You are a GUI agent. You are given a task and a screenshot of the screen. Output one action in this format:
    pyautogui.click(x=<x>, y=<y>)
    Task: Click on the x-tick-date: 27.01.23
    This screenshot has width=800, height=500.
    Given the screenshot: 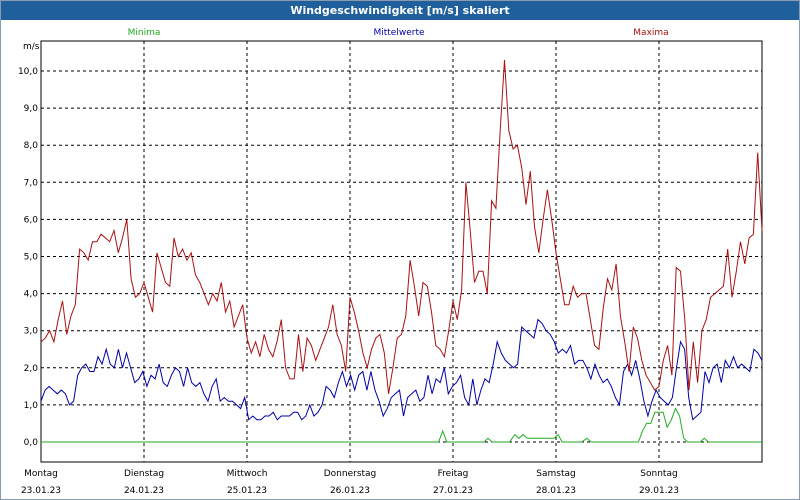 What is the action you would take?
    pyautogui.click(x=453, y=491)
    